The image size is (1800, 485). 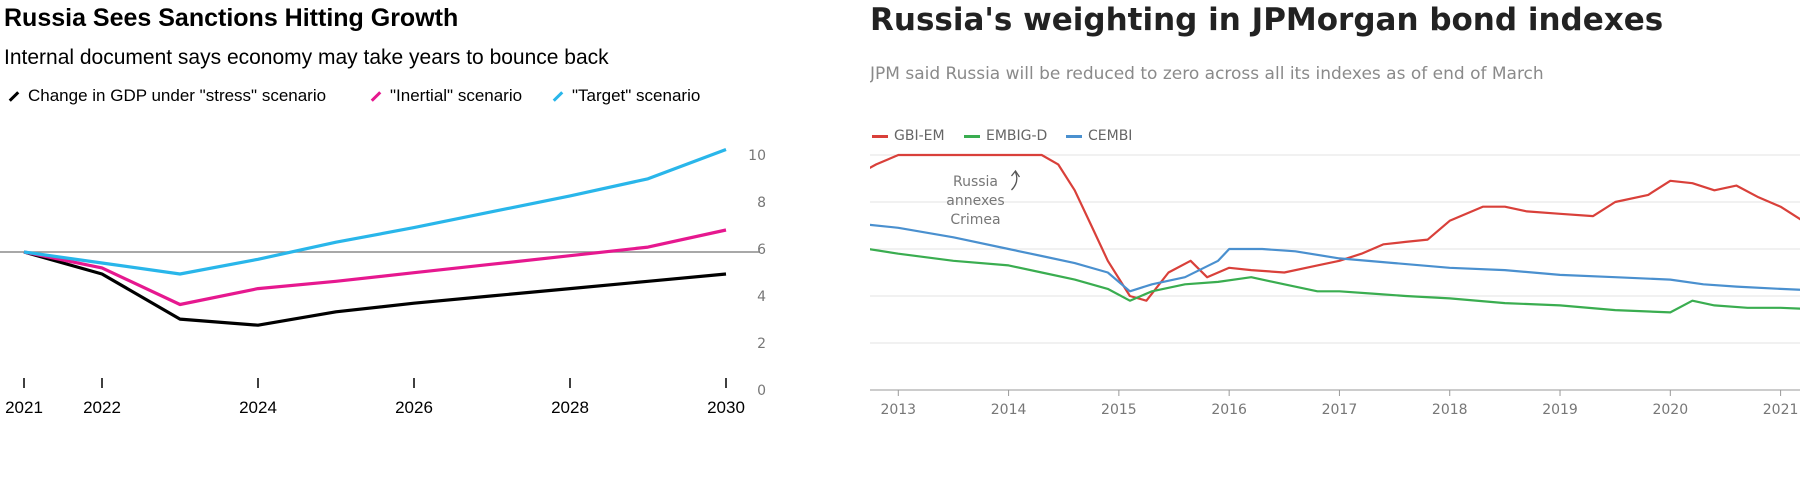 What do you see at coordinates (1229, 410) in the screenshot?
I see `x-tick-label-2016: 2016` at bounding box center [1229, 410].